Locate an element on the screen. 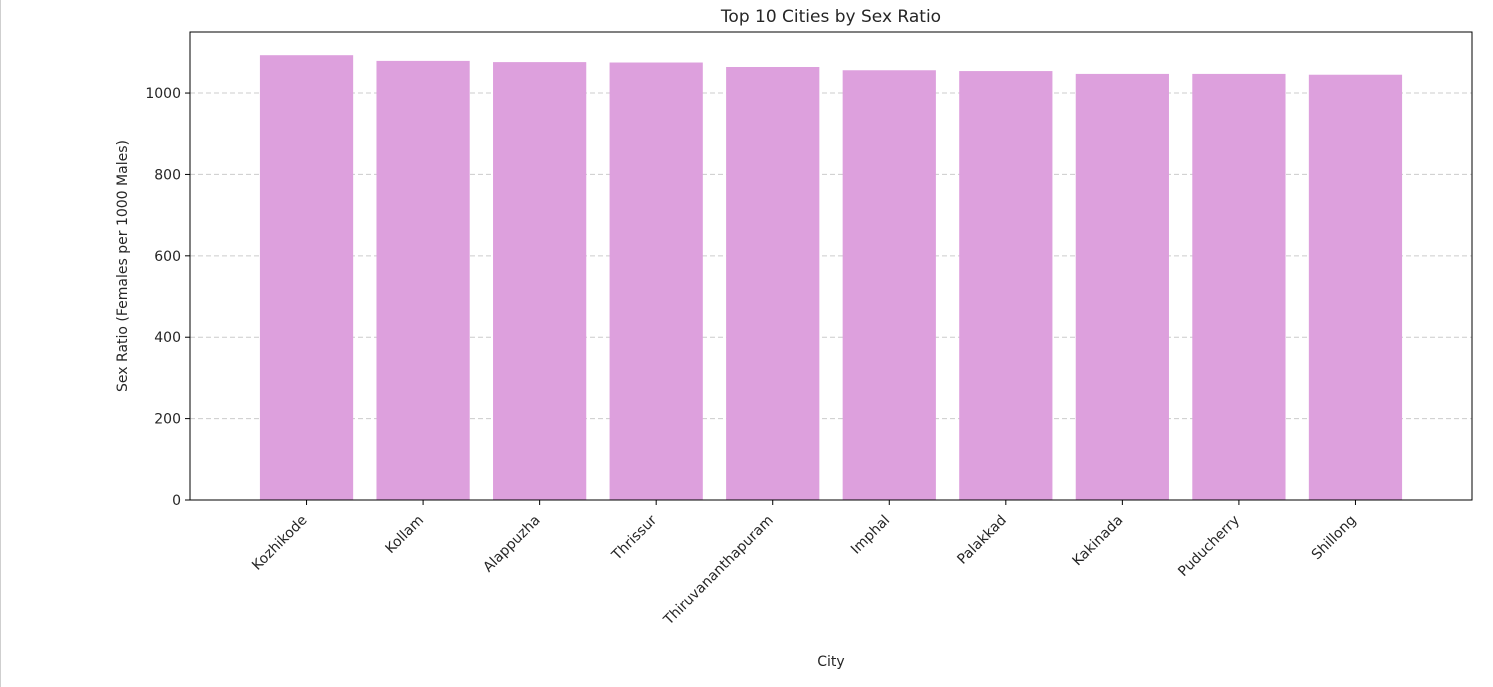 Image resolution: width=1493 pixels, height=687 pixels. y-tick-label: 0 is located at coordinates (176, 501).